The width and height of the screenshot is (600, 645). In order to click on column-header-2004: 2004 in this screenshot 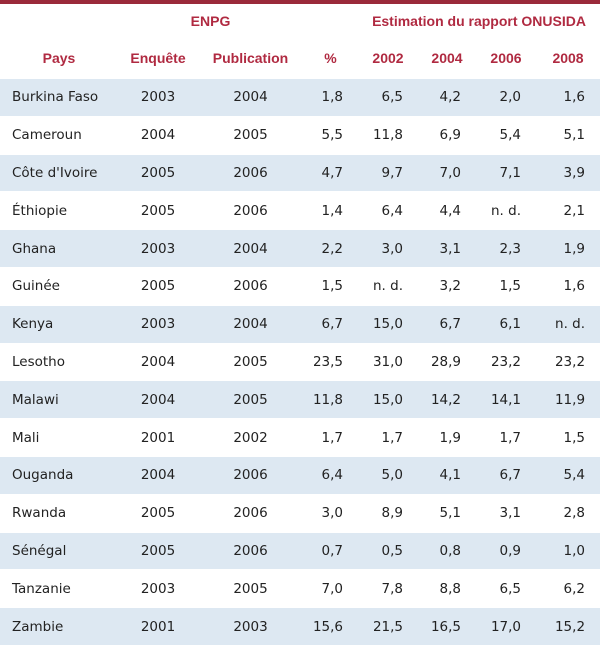, I will do `click(447, 58)`.